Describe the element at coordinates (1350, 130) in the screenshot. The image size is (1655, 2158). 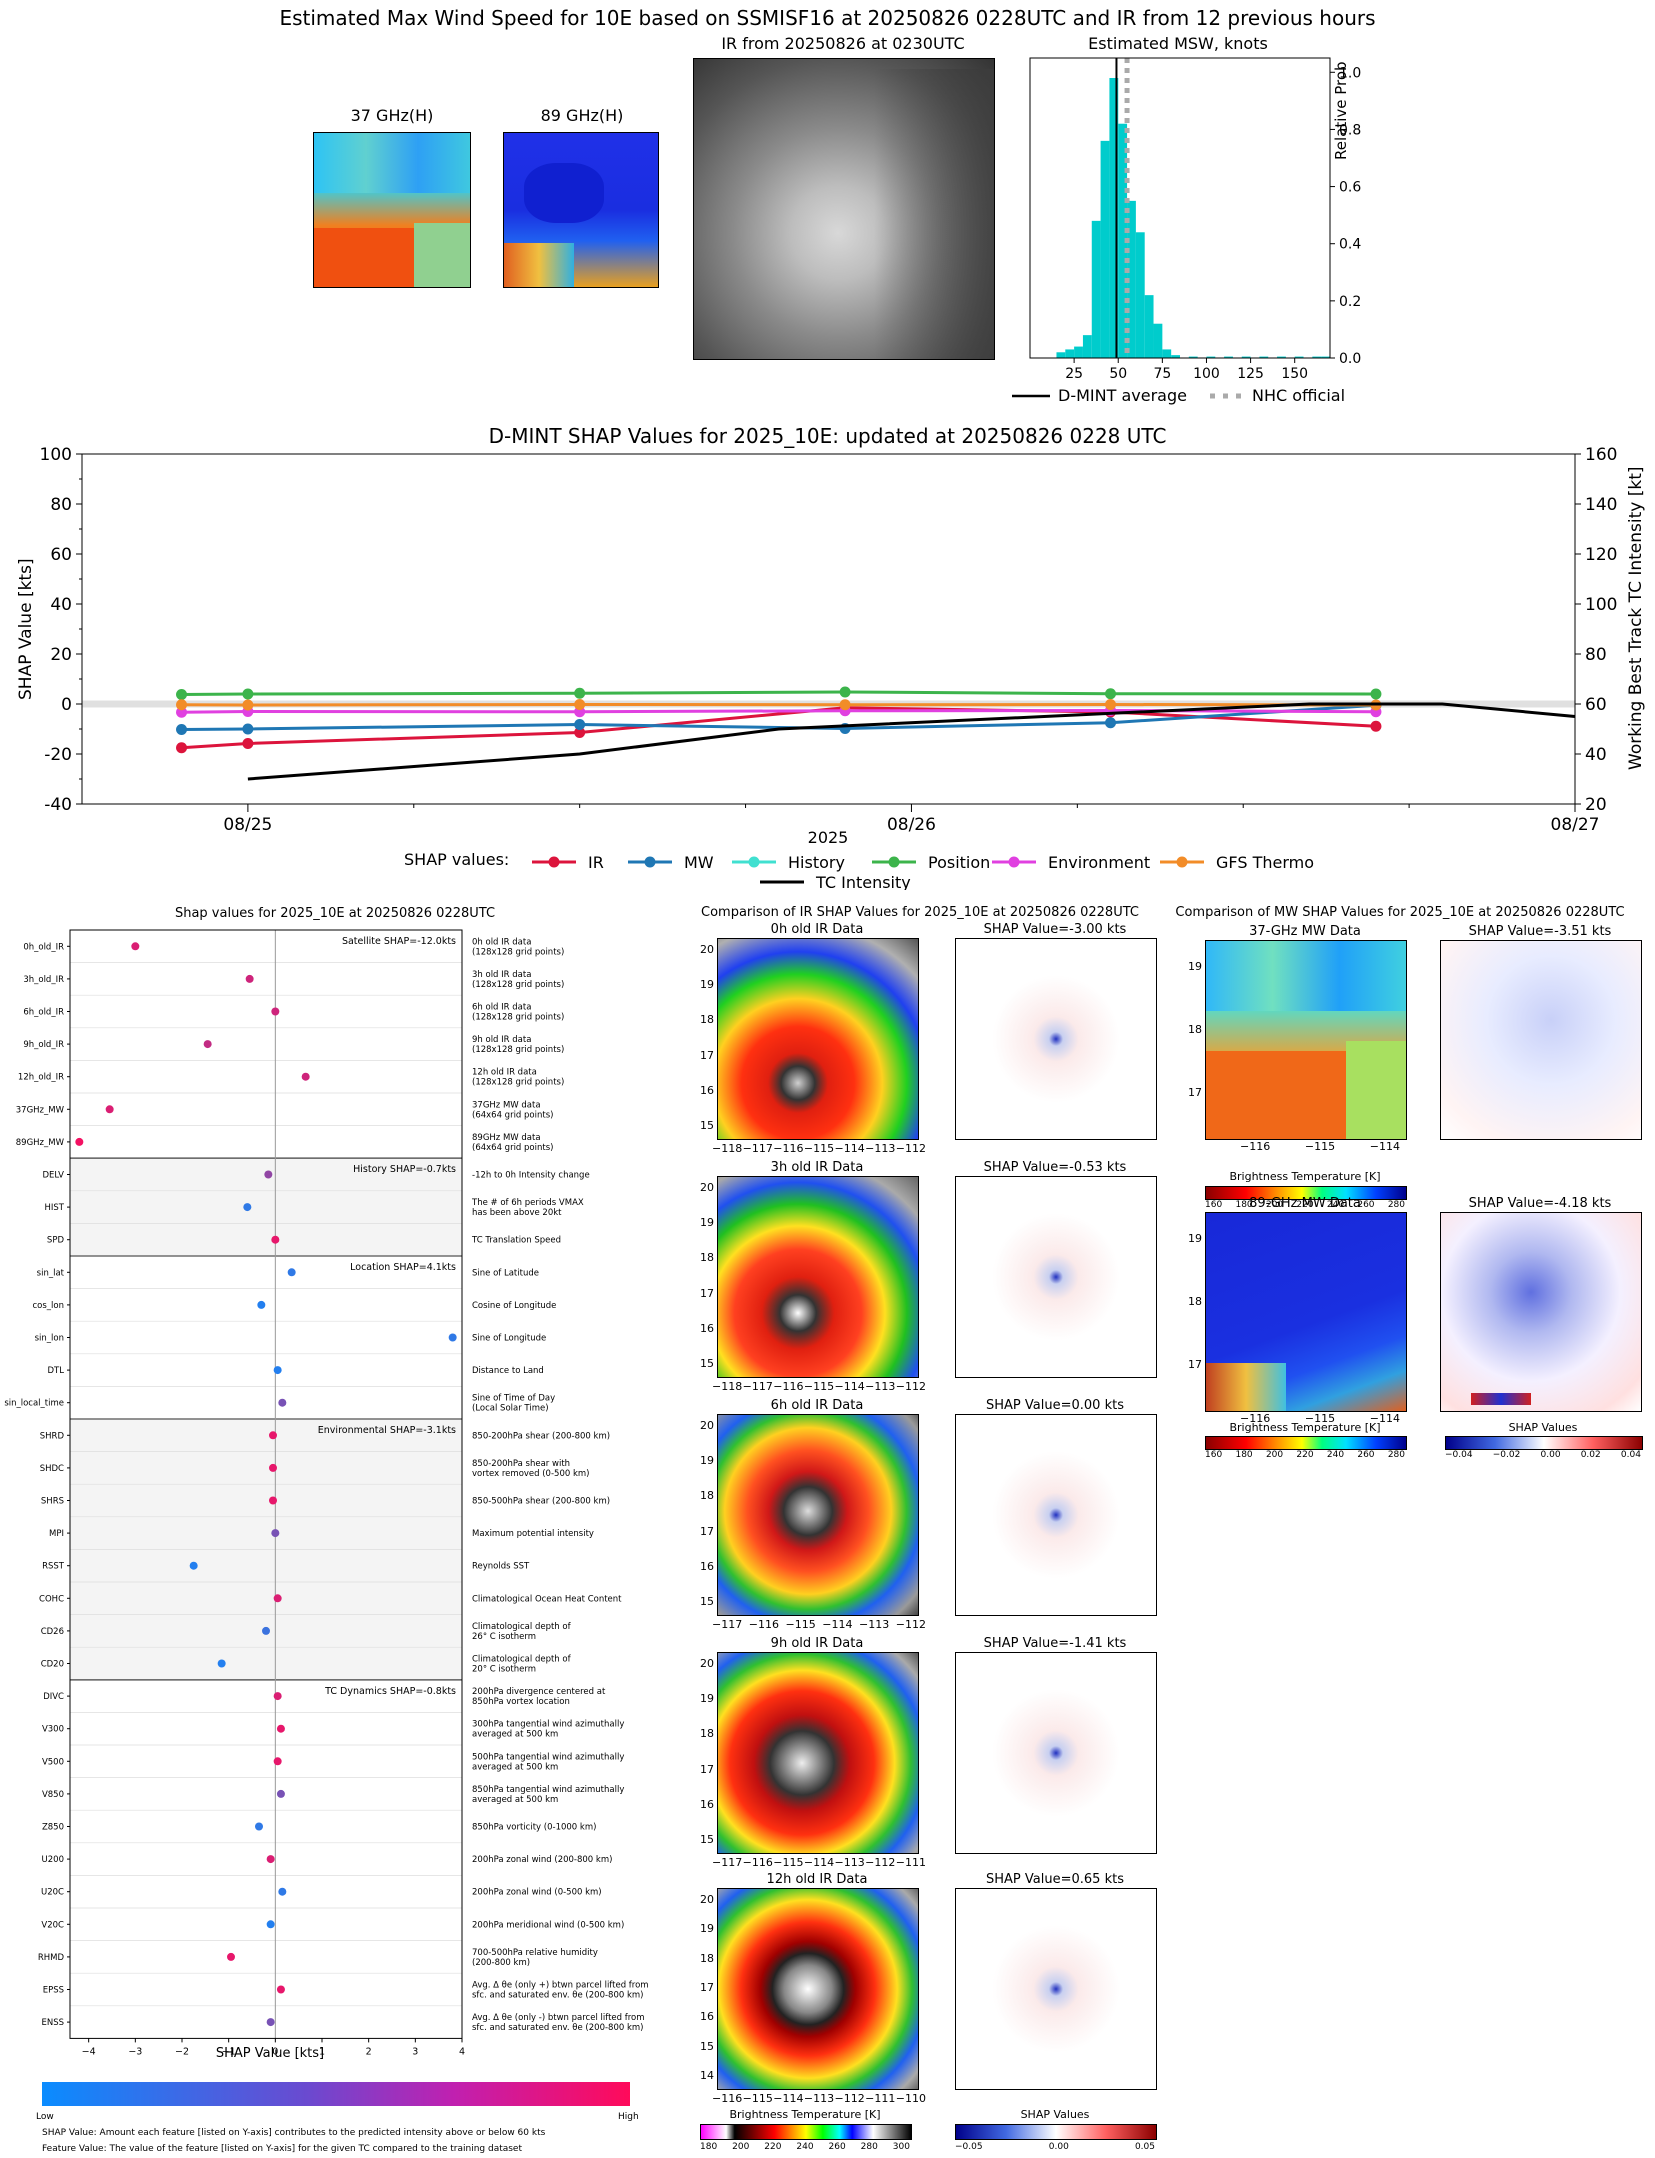
I see `hist-ytick-label: 0.8` at that location.